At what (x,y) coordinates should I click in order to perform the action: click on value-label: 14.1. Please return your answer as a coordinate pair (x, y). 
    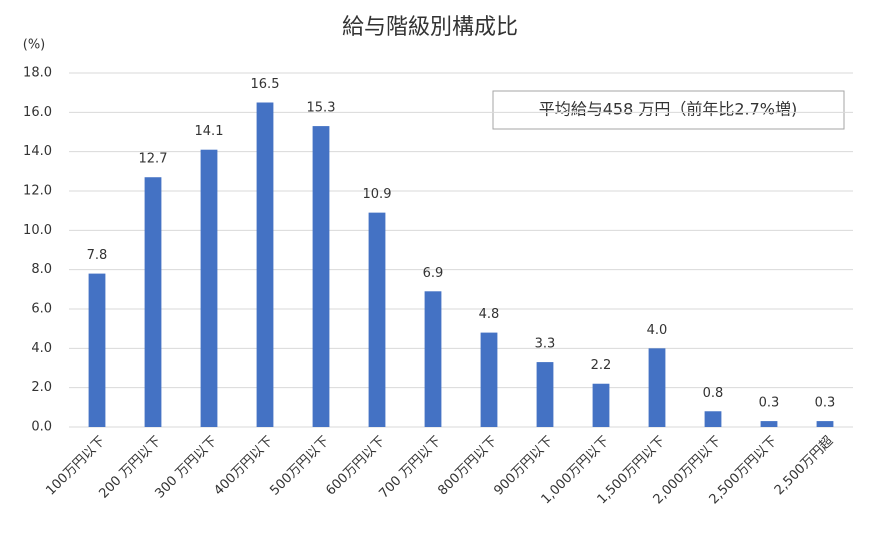
    Looking at the image, I should click on (209, 131).